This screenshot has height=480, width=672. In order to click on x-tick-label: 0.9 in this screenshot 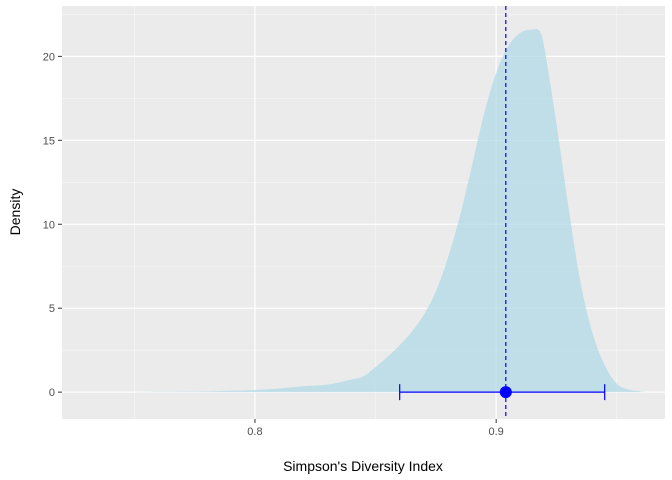, I will do `click(496, 432)`.